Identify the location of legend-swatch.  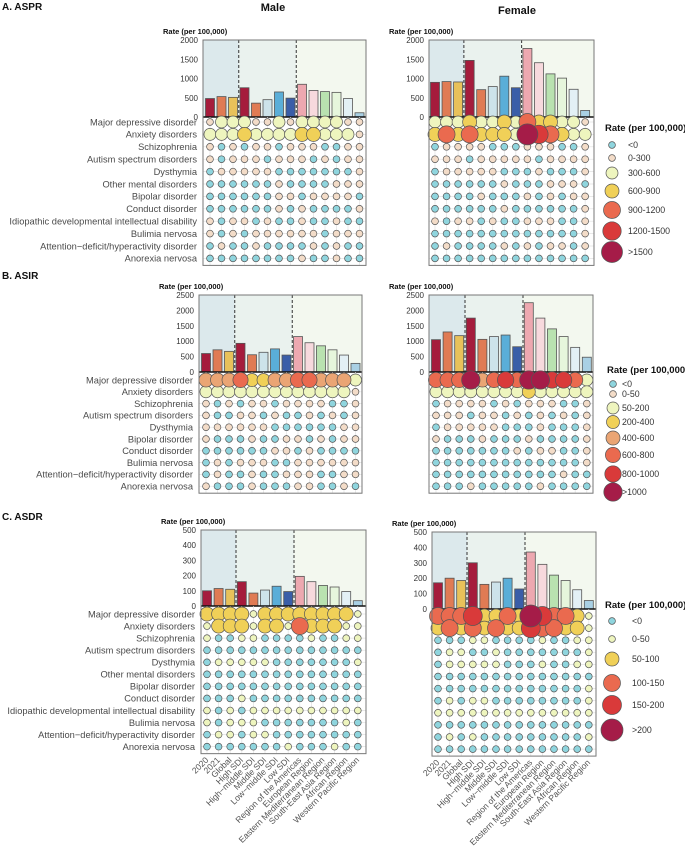
(613, 394).